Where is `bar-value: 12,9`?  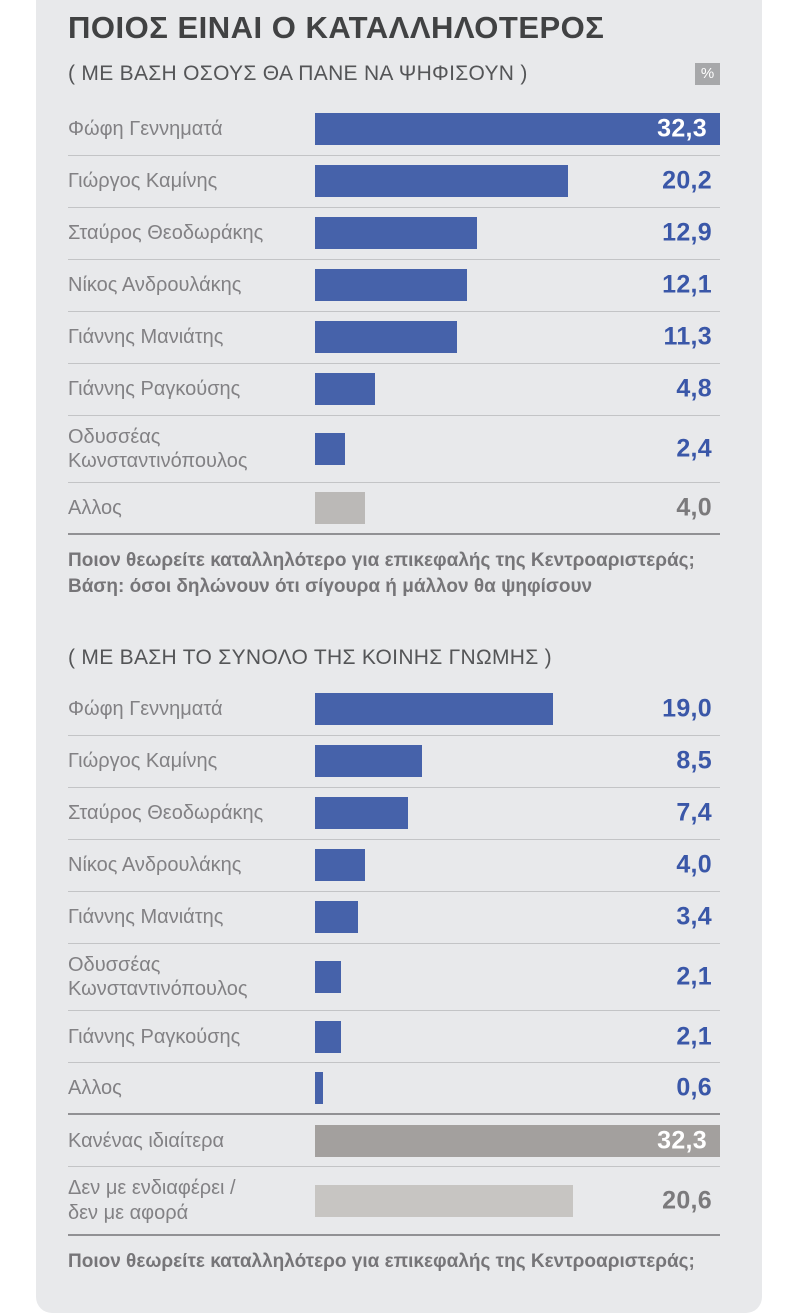
bar-value: 12,9 is located at coordinates (687, 232).